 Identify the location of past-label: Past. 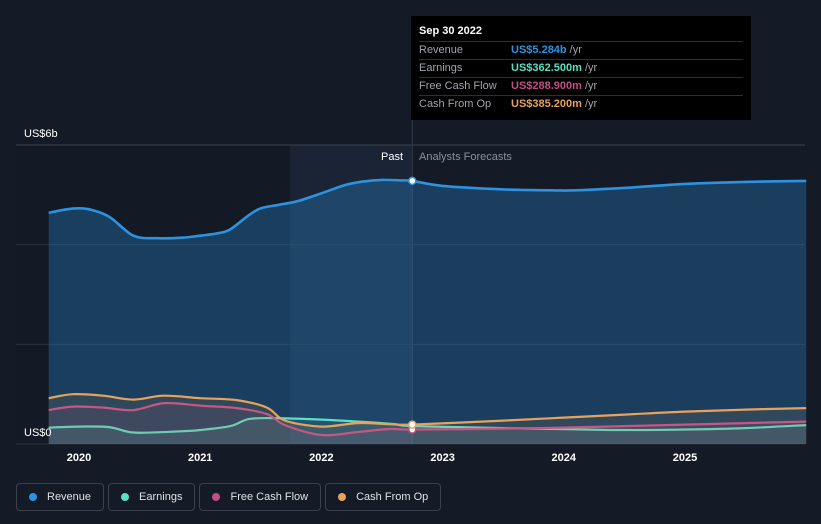
(392, 157).